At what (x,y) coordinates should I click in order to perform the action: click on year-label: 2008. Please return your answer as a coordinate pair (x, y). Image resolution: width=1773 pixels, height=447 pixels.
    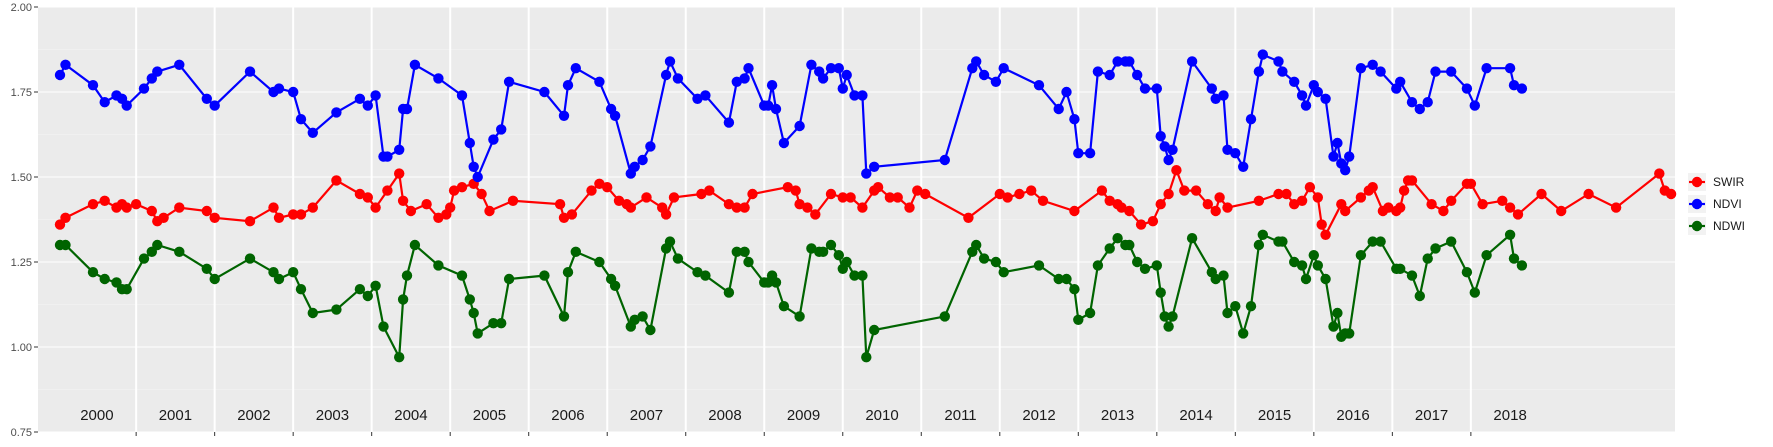
    Looking at the image, I should click on (724, 415).